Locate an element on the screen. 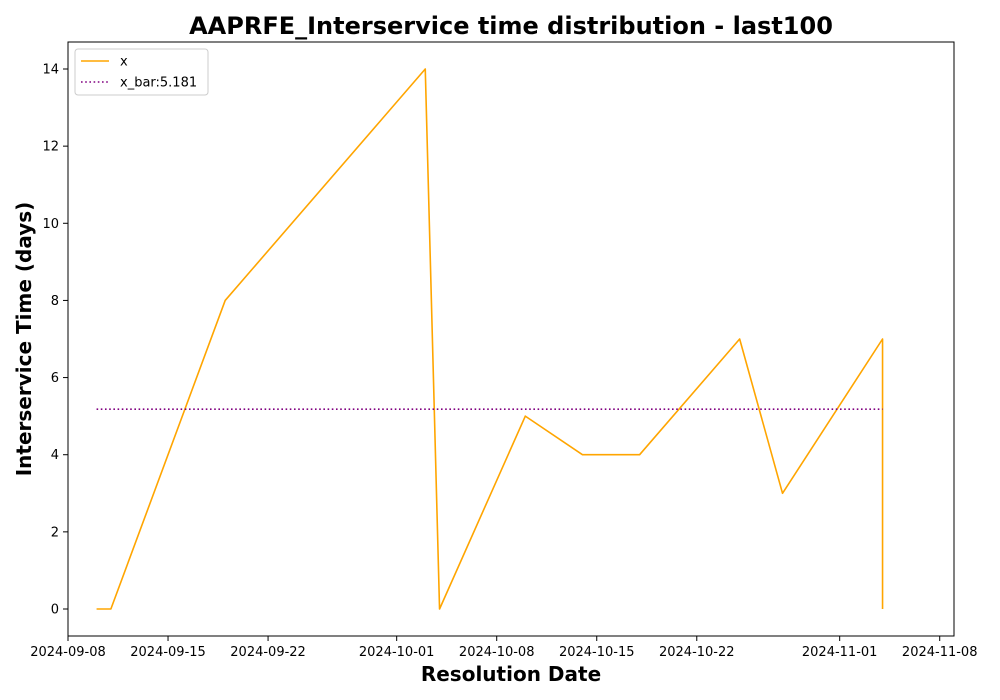 The height and width of the screenshot is (700, 1000). y-tick-label: 4 is located at coordinates (55, 455).